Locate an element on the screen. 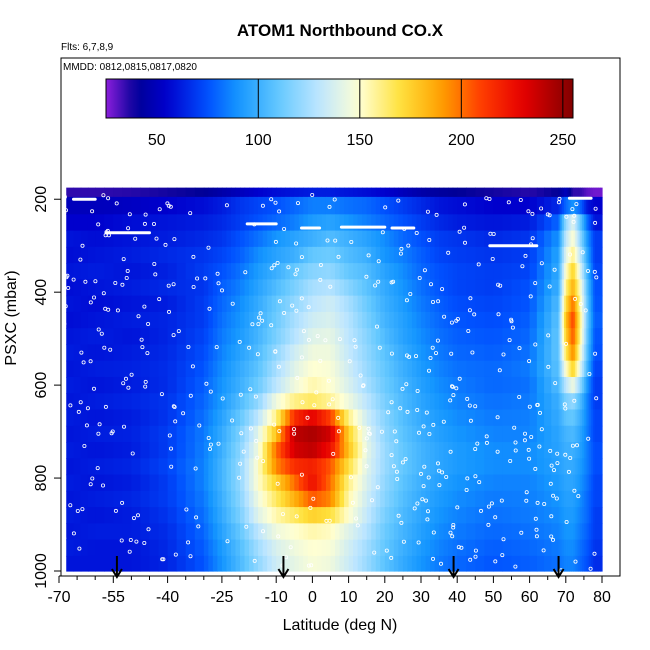 The height and width of the screenshot is (650, 650). x-tick-label: 0 is located at coordinates (312, 597).